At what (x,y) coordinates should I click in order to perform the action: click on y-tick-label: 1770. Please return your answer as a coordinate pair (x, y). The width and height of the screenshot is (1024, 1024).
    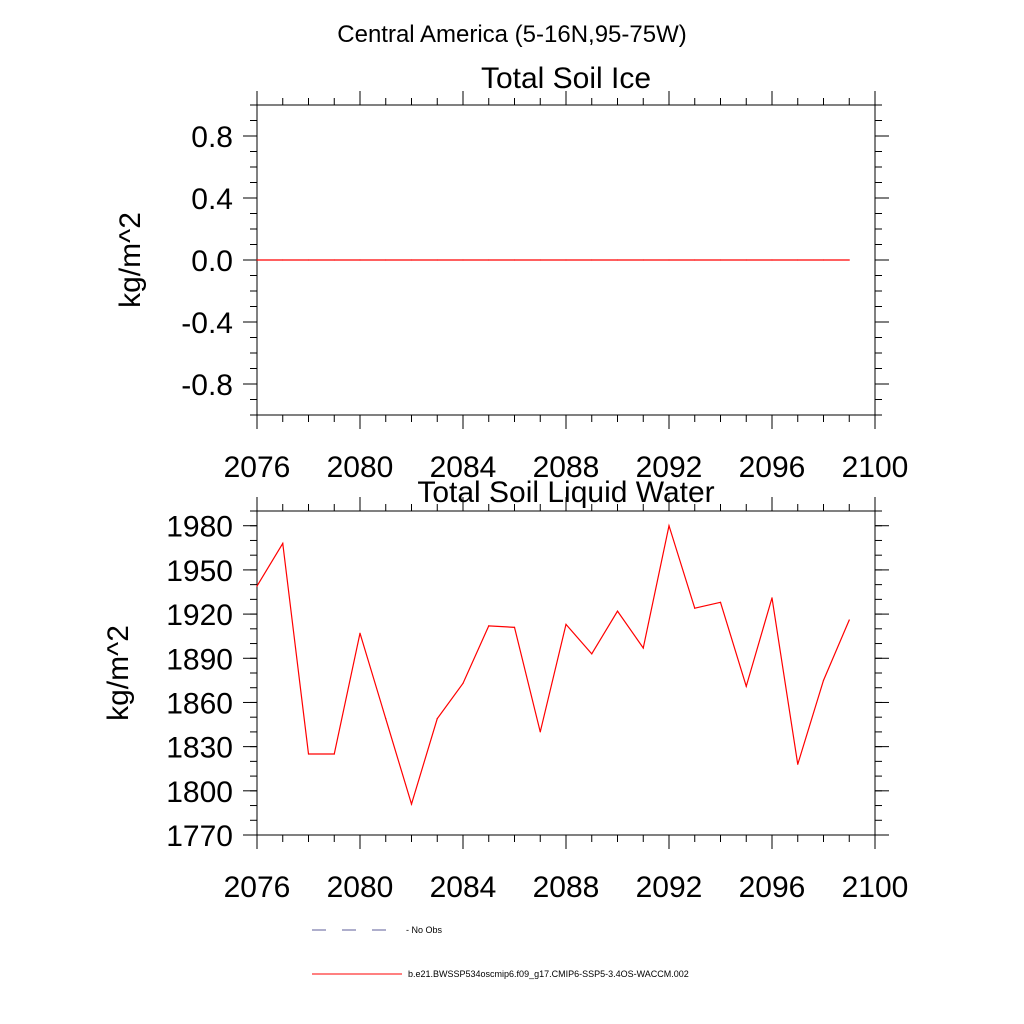
    Looking at the image, I should click on (199, 836).